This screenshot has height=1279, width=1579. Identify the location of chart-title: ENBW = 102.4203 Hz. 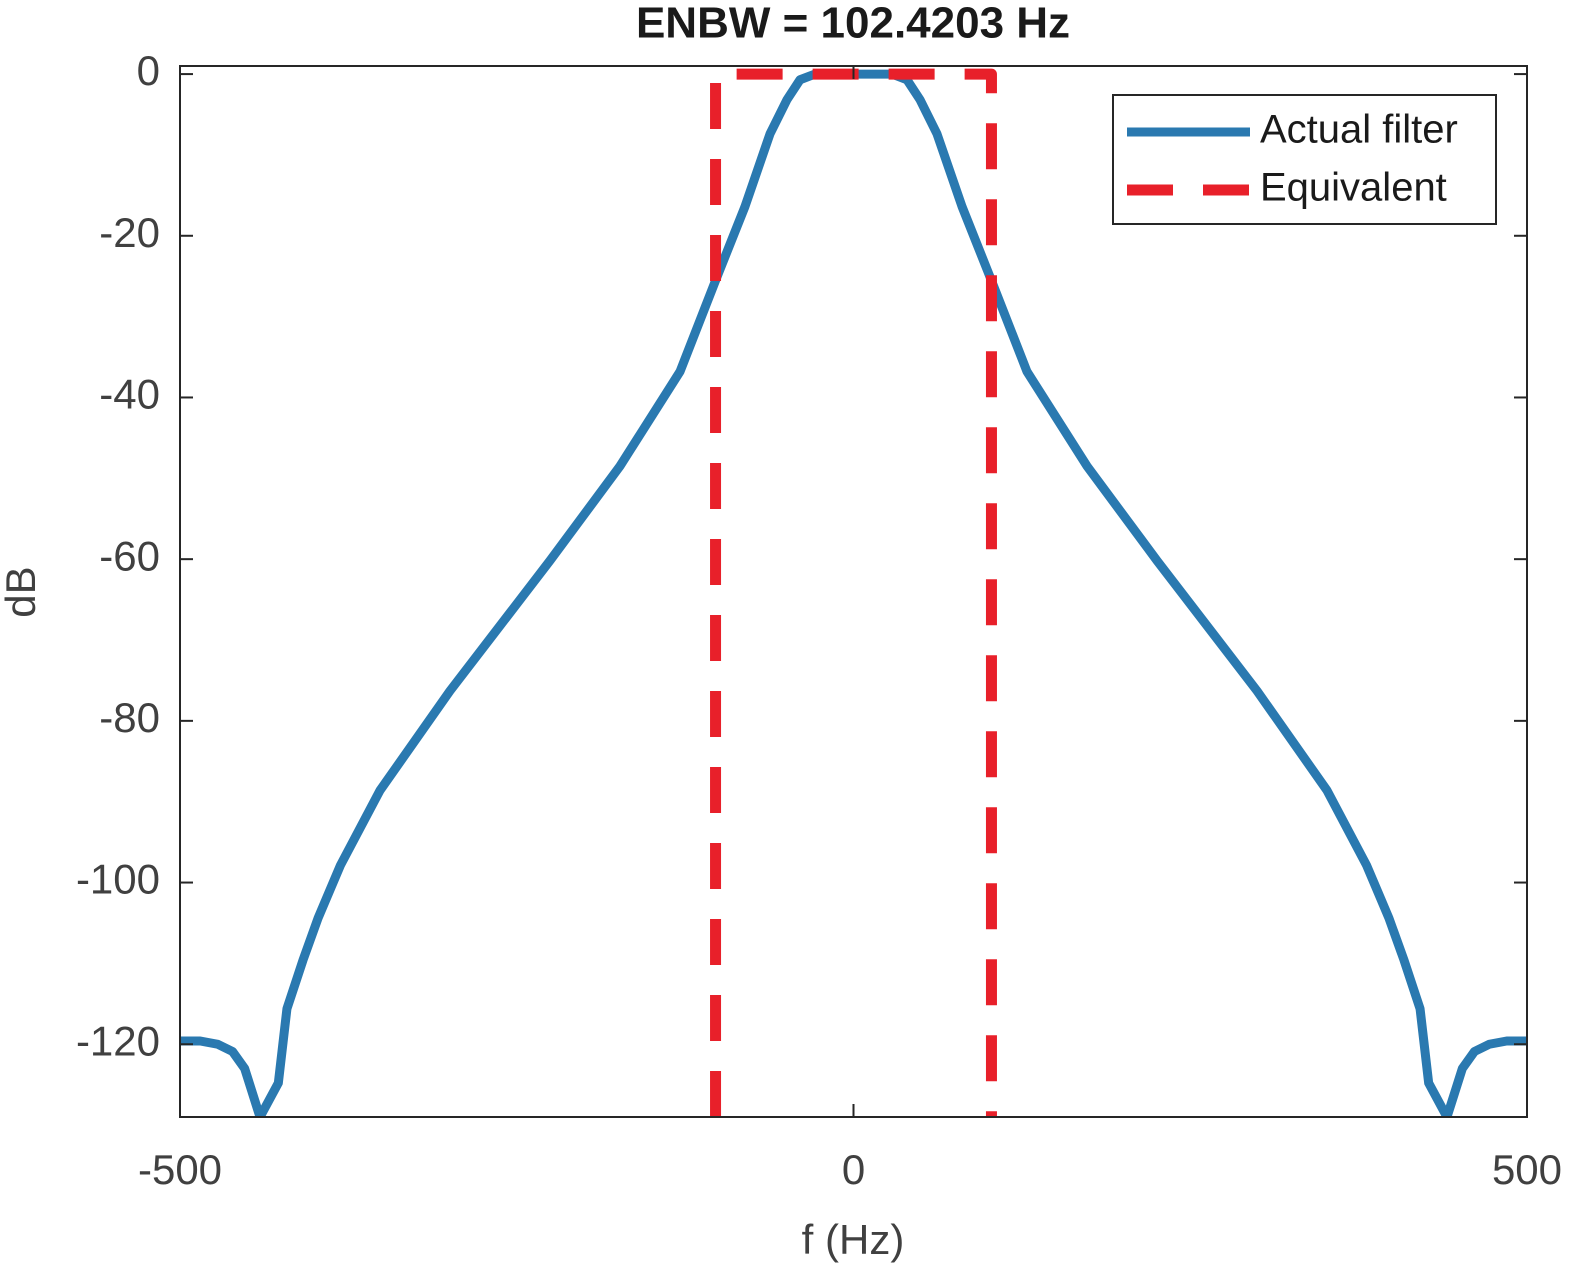
(853, 24).